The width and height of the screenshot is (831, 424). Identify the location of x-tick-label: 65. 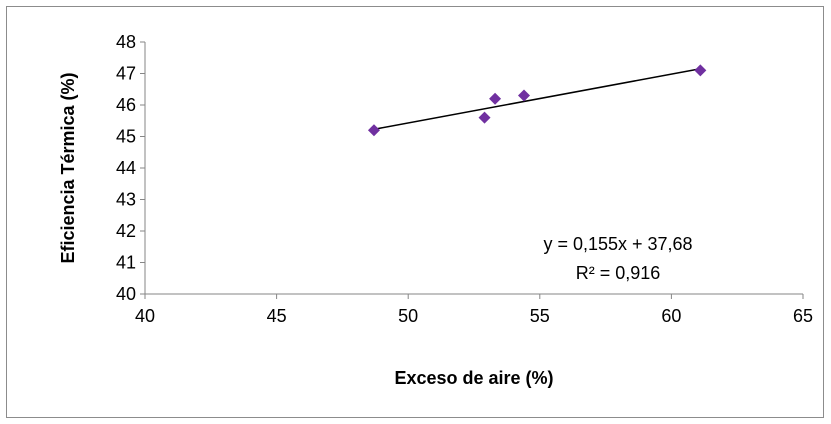
(803, 316).